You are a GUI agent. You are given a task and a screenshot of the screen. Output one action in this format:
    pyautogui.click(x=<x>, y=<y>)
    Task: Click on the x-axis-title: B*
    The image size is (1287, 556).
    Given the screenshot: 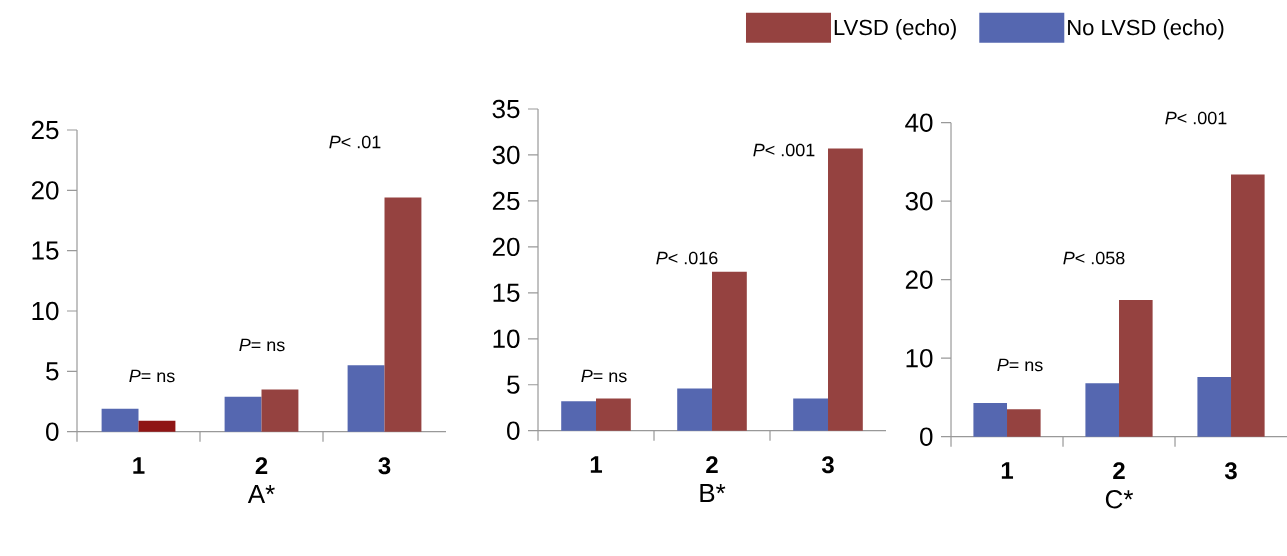 What is the action you would take?
    pyautogui.click(x=713, y=493)
    